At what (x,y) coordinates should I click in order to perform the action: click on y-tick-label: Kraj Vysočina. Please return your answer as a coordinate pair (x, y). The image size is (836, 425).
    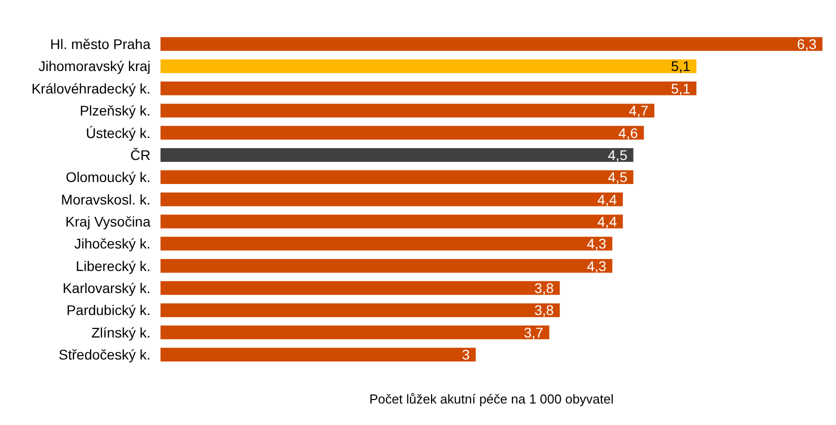
    Looking at the image, I should click on (108, 222).